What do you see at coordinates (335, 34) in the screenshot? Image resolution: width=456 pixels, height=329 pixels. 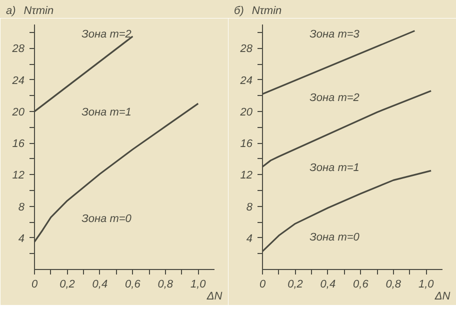 I see `annotation: Зона m=3` at bounding box center [335, 34].